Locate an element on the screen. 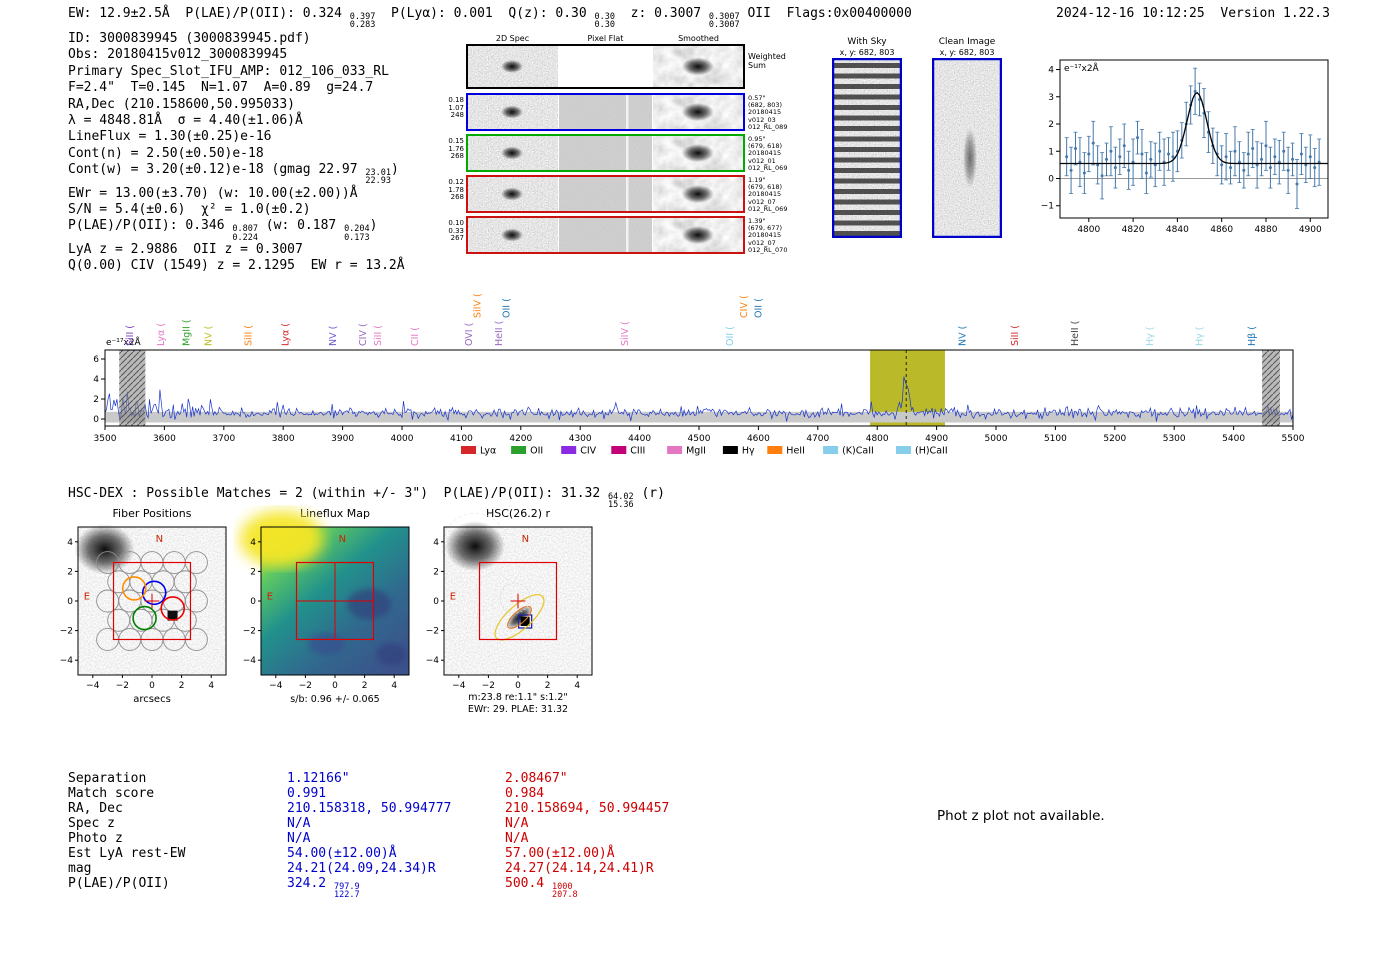  header-meta: 2024-12-16 10:12:25 Version 1.22.3 is located at coordinates (1193, 14).